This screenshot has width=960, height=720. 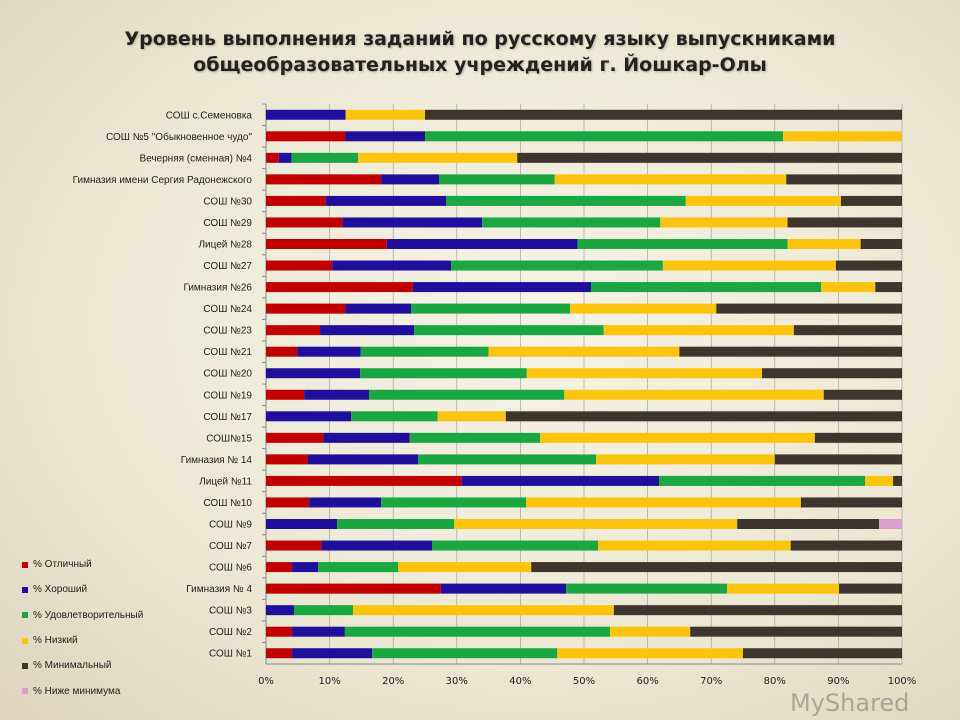 I want to click on y-category-label: Гимназия № 14, so click(x=217, y=460).